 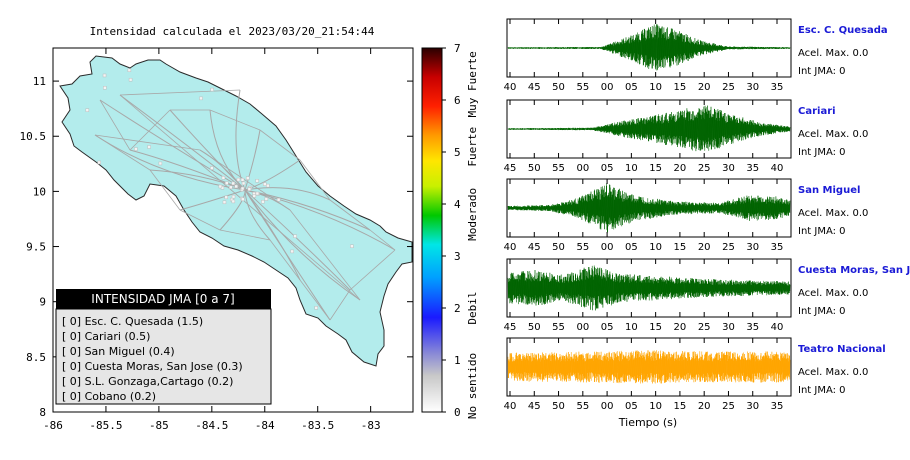 What do you see at coordinates (472, 307) in the screenshot?
I see `colorbar-label: Debil` at bounding box center [472, 307].